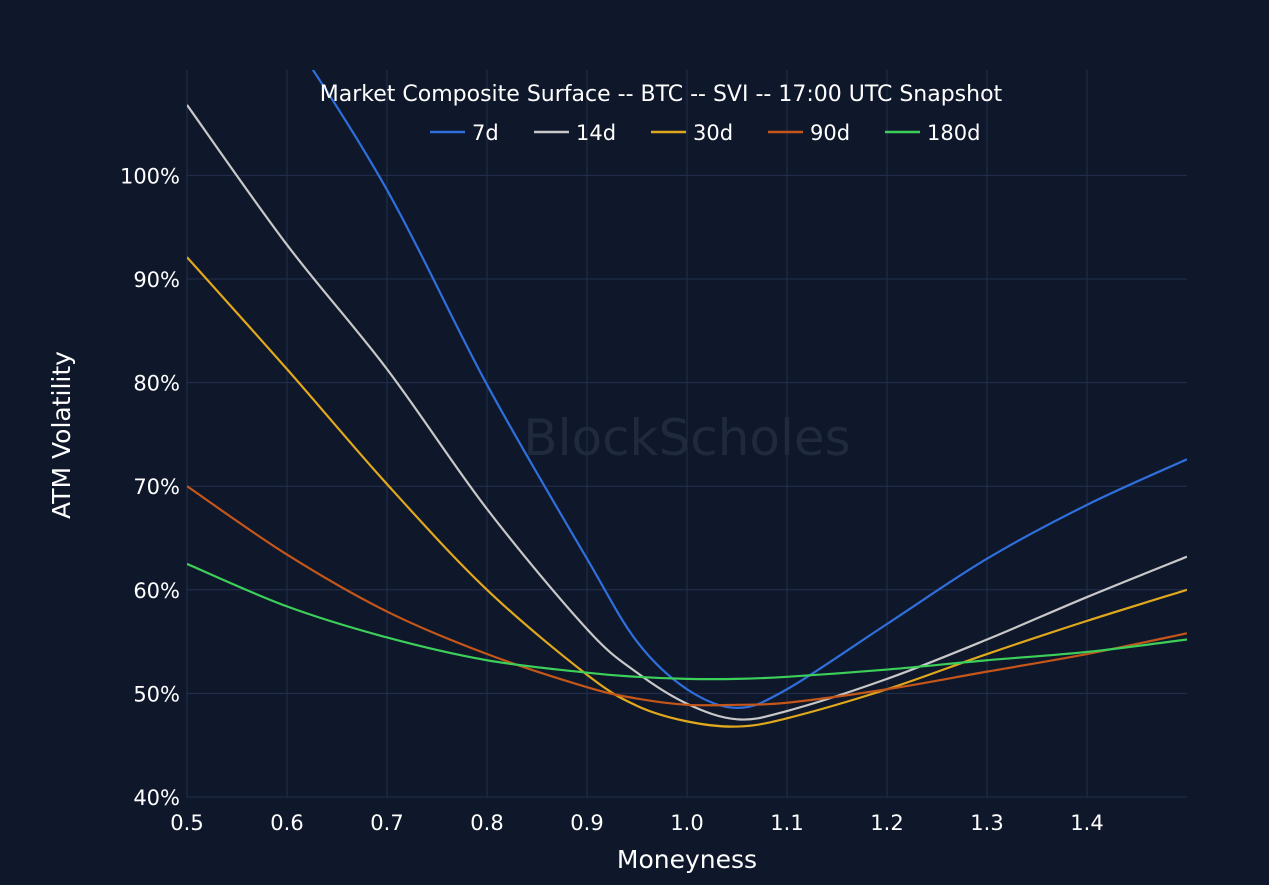  I want to click on y-axis-ticks: 40% 50% 60% 70% 80% 90% 100%, so click(150, 487).